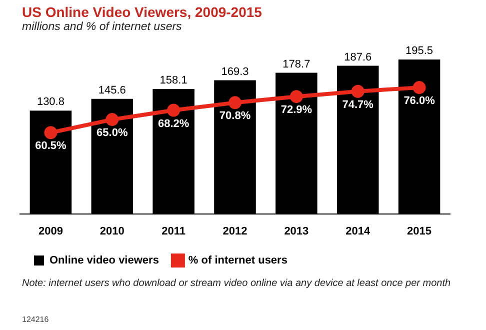  What do you see at coordinates (419, 231) in the screenshot?
I see `x-tick-label: 2015` at bounding box center [419, 231].